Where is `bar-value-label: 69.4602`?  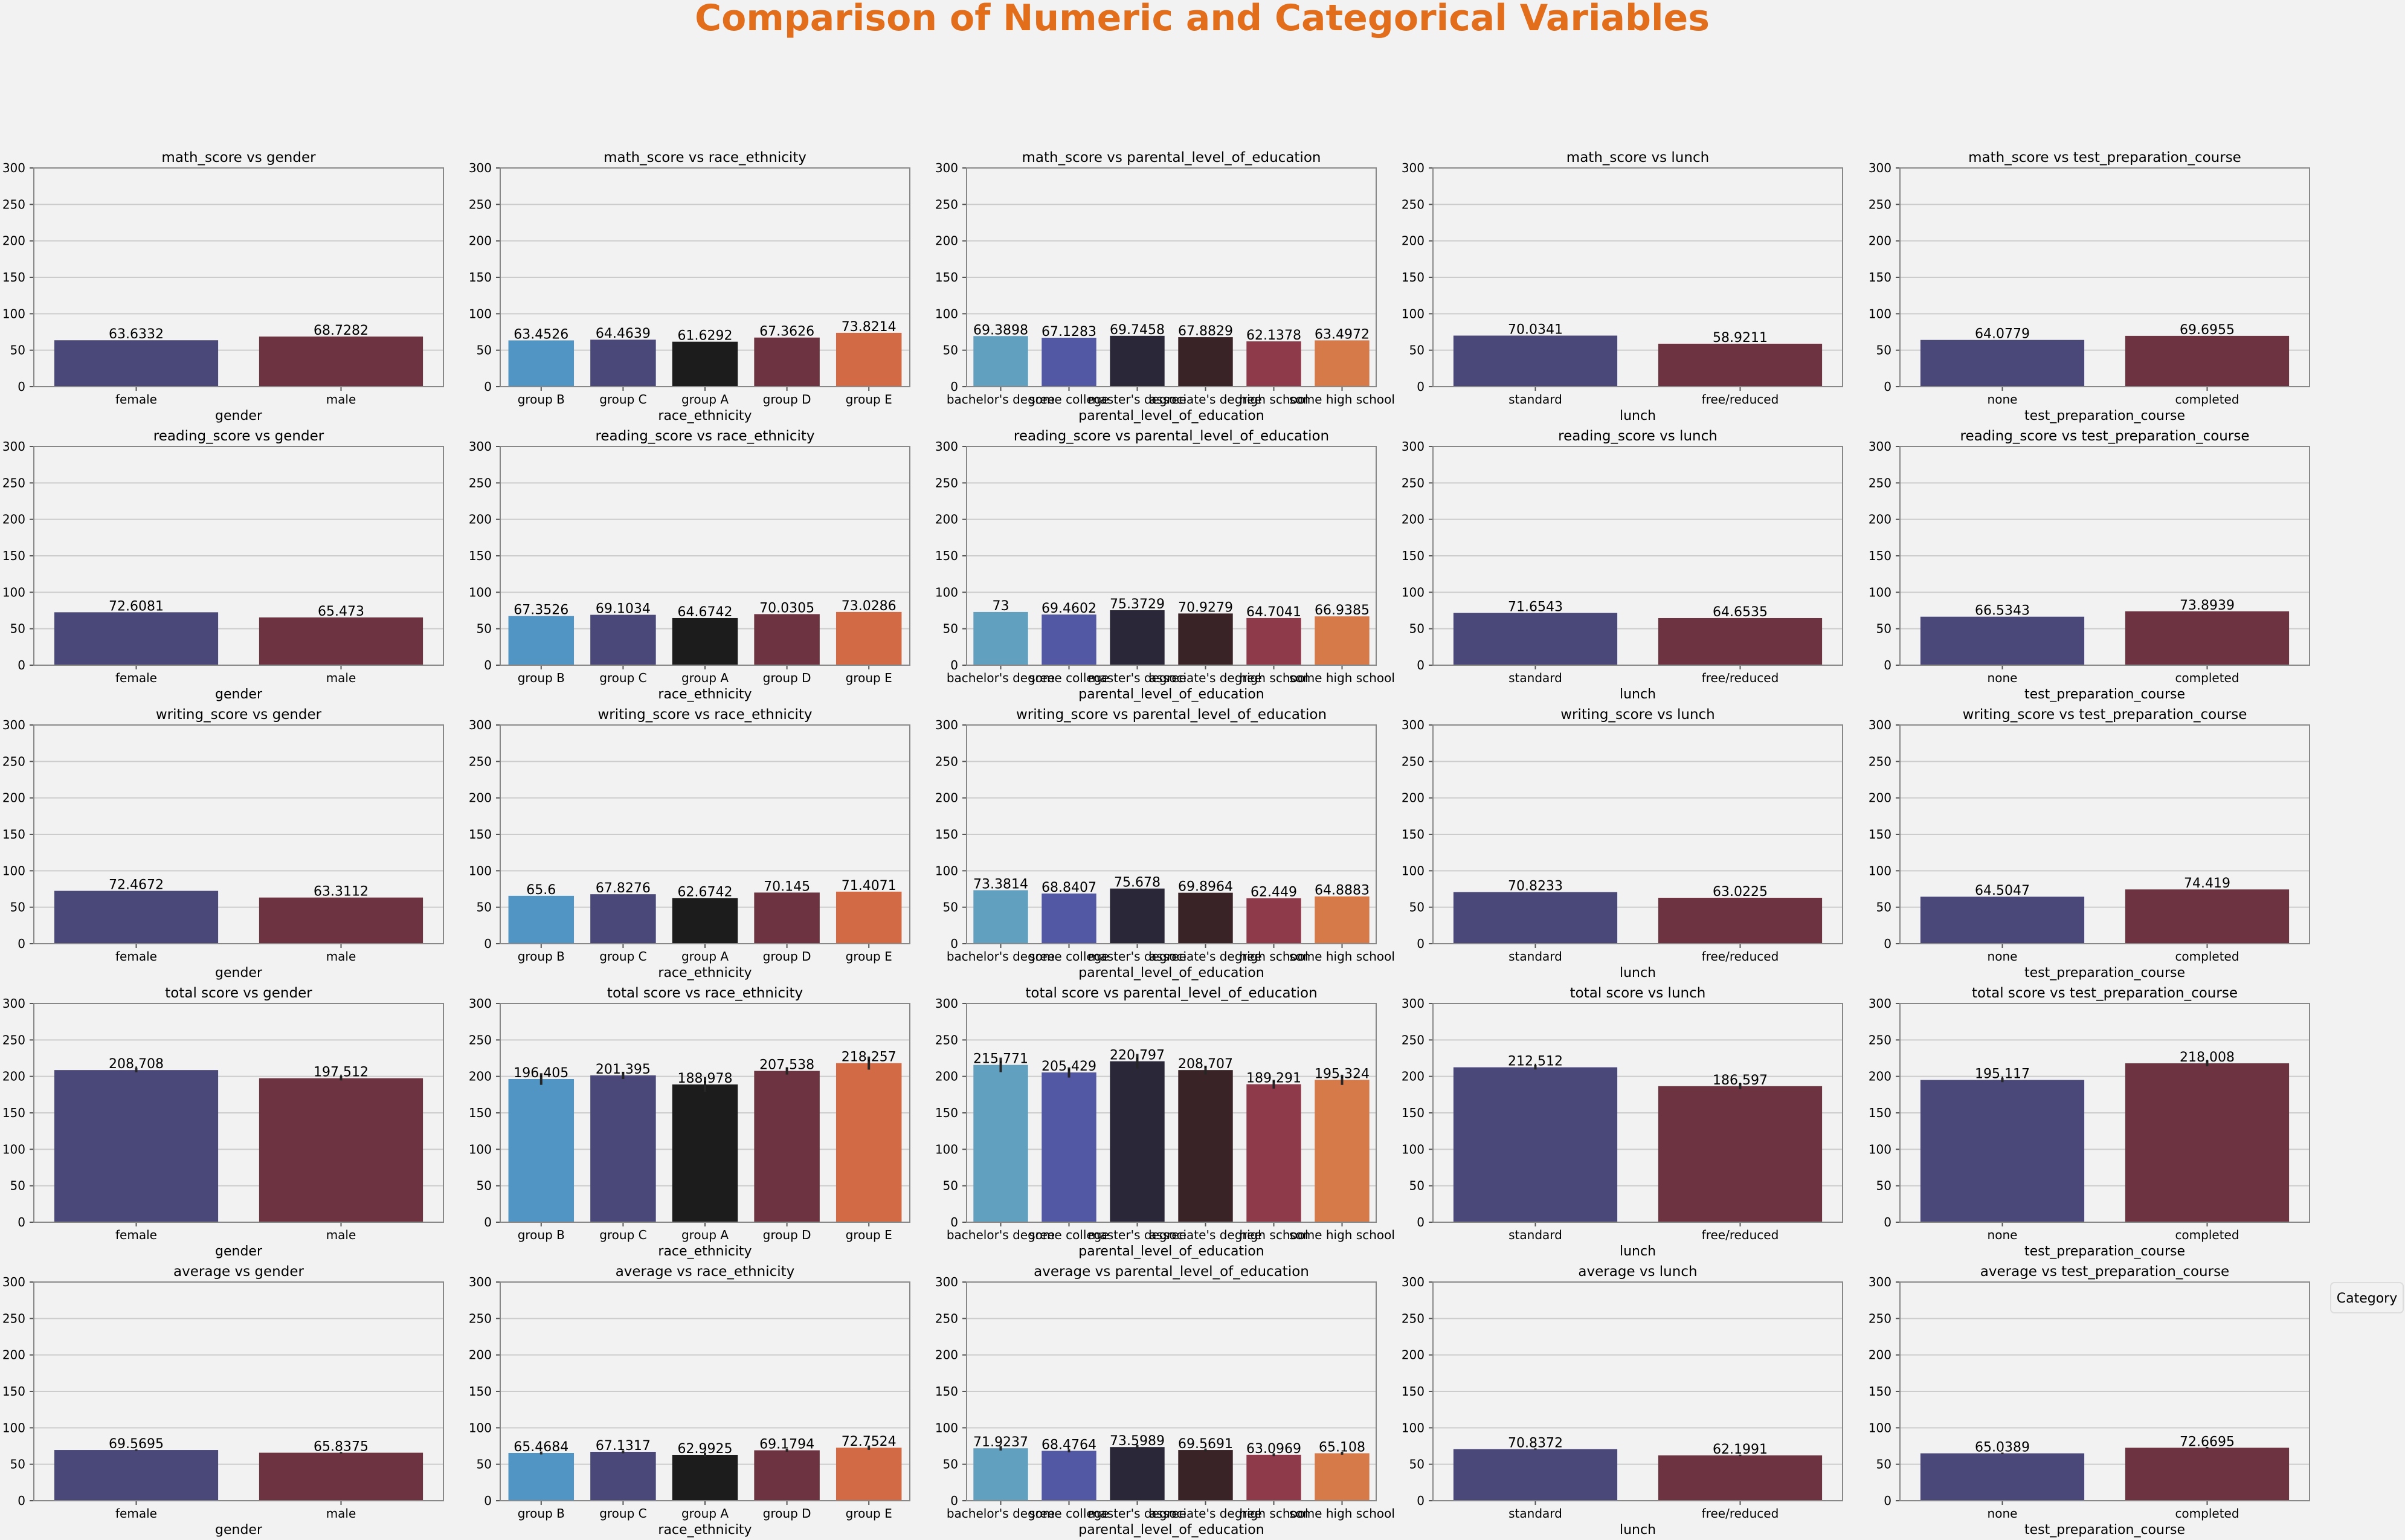
bar-value-label: 69.4602 is located at coordinates (1069, 608).